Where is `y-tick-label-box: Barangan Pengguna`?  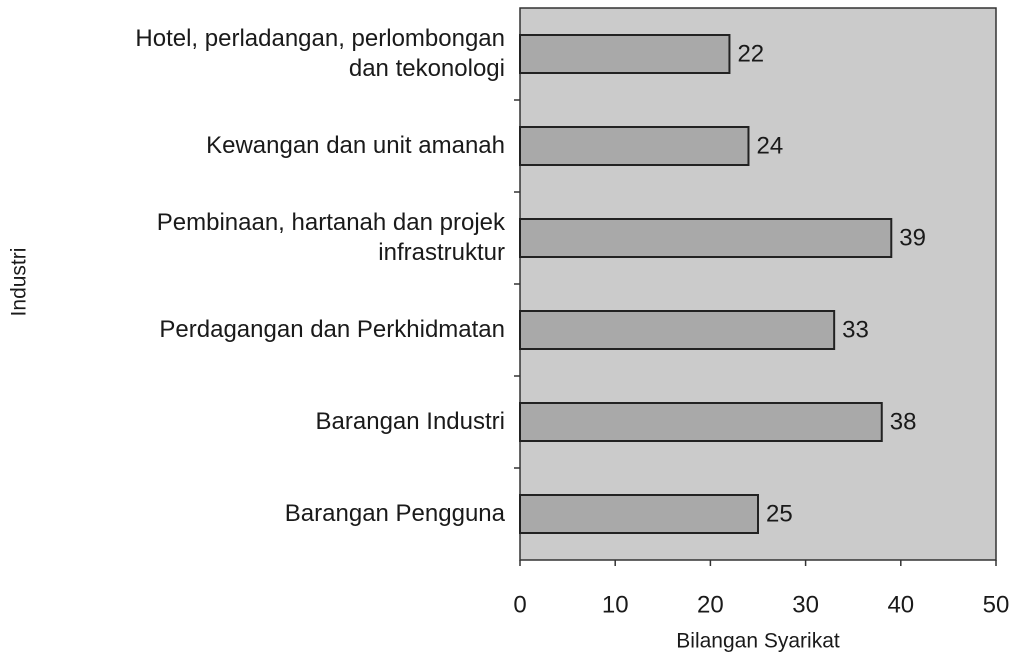 y-tick-label-box: Barangan Pengguna is located at coordinates (394, 513).